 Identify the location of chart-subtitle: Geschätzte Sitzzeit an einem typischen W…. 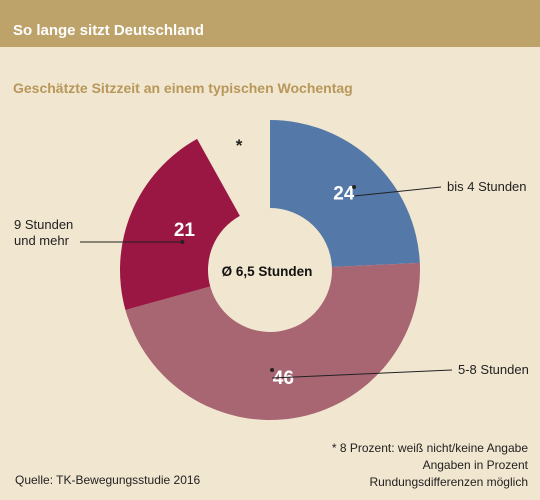
(183, 88).